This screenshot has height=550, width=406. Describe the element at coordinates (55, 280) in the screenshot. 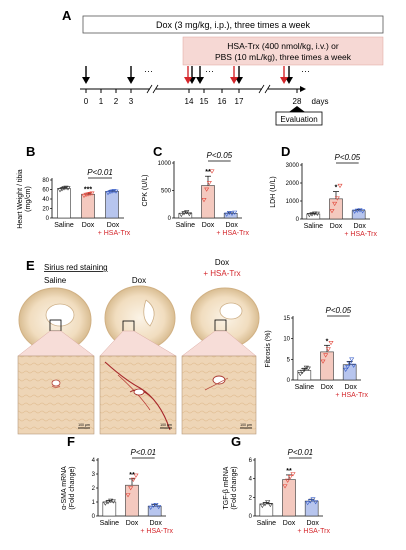

I see `col-saline-label: Saline` at that location.